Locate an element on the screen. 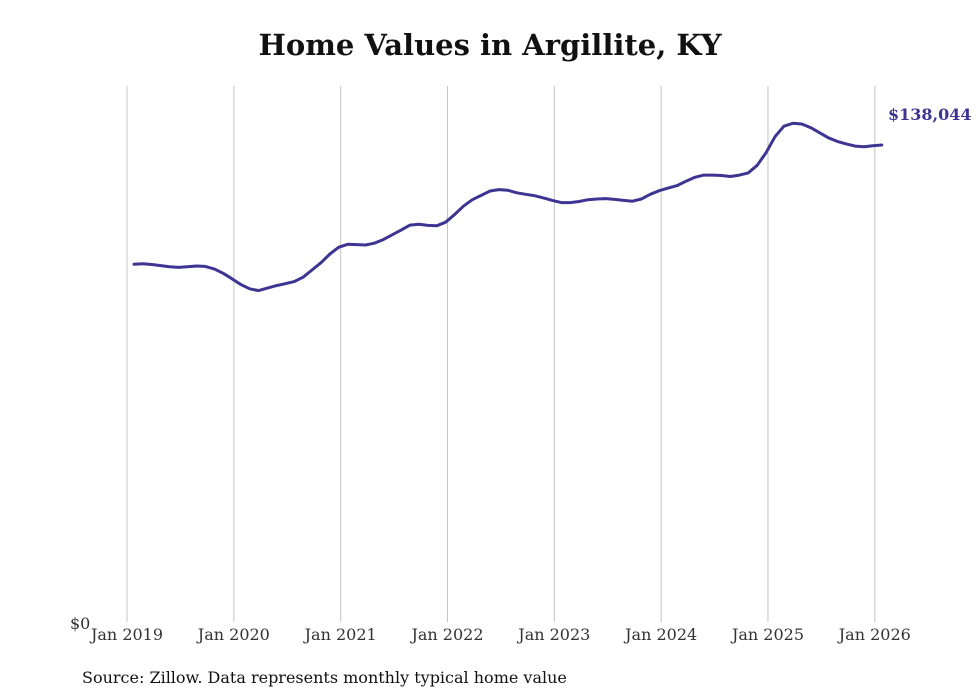 The image size is (980, 699). end-value-label: $138,044 is located at coordinates (930, 114).